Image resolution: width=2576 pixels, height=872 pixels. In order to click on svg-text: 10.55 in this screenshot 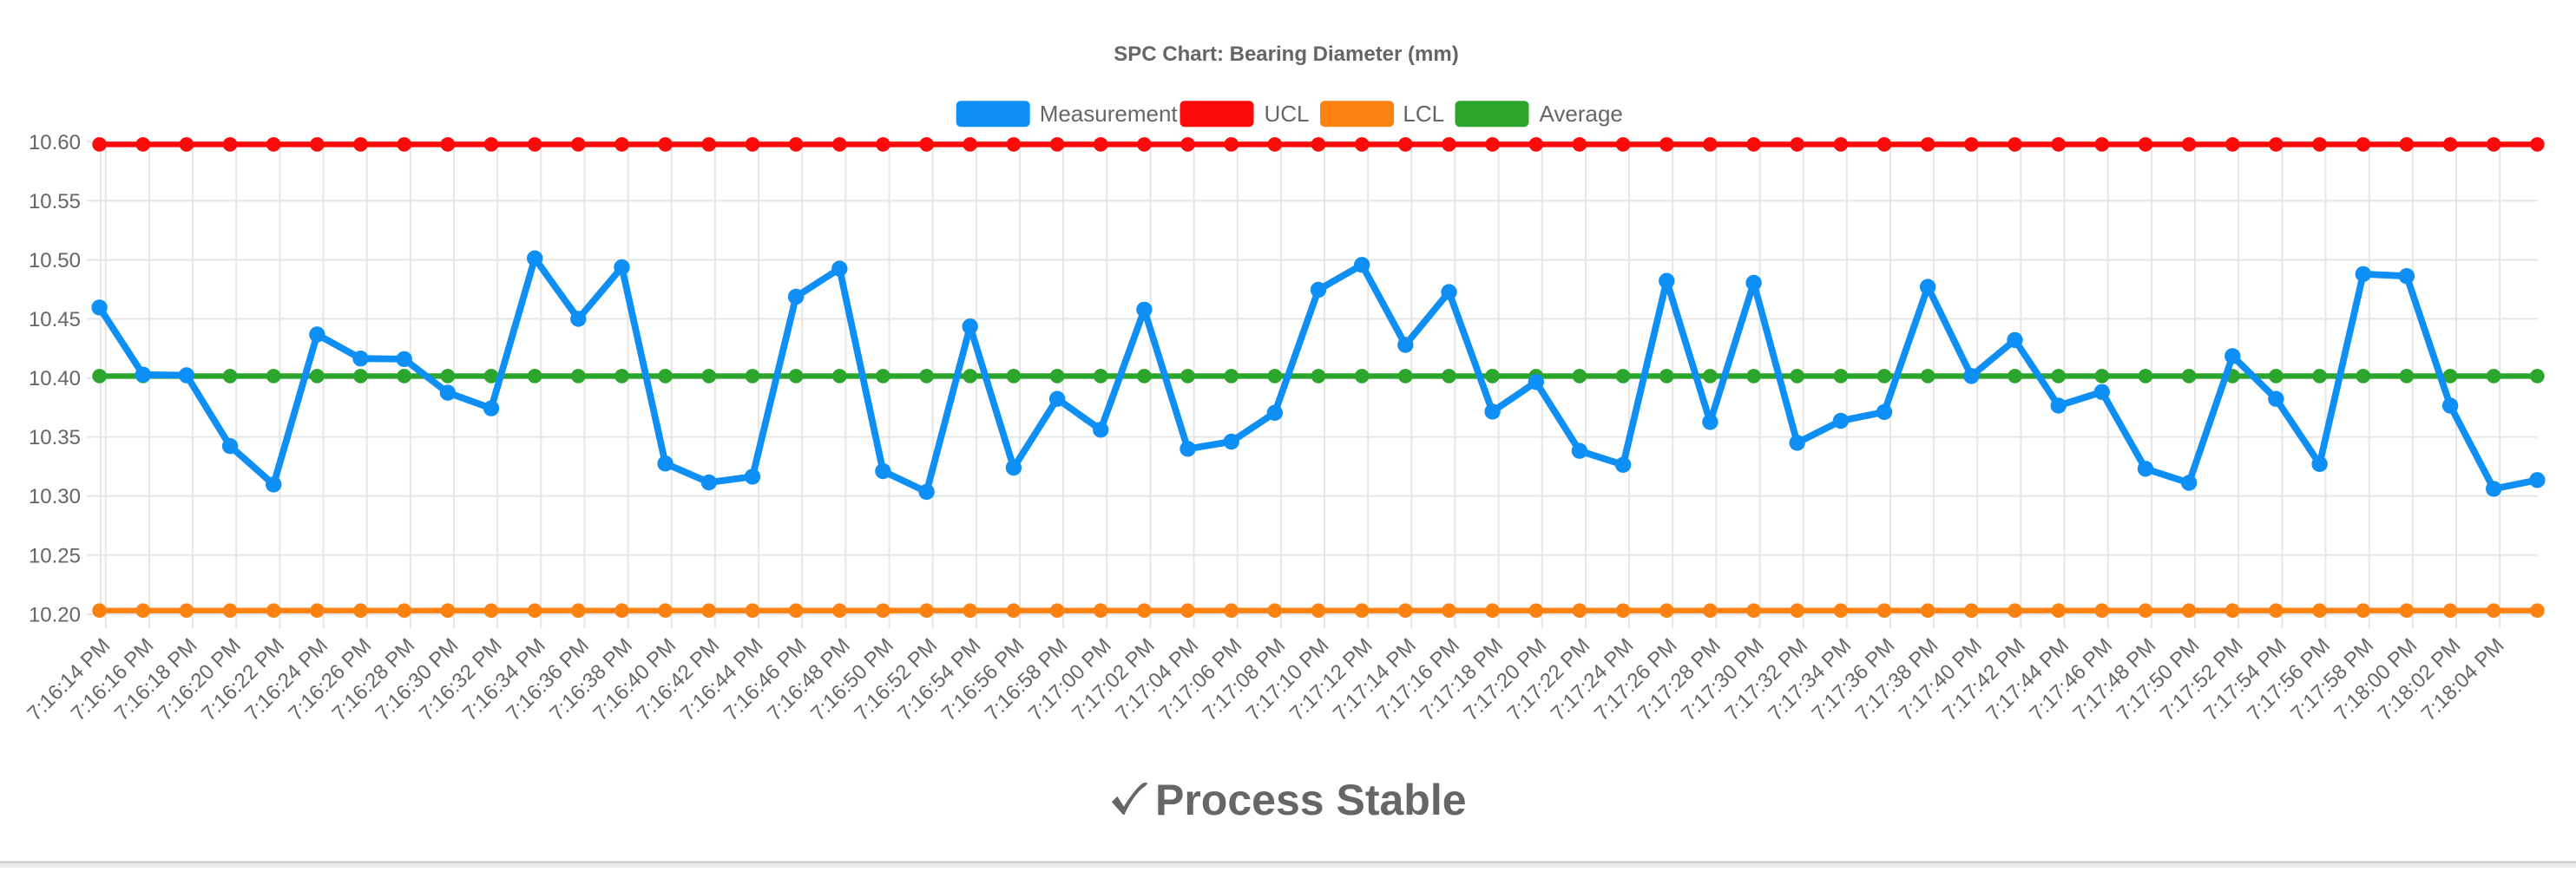, I will do `click(55, 201)`.